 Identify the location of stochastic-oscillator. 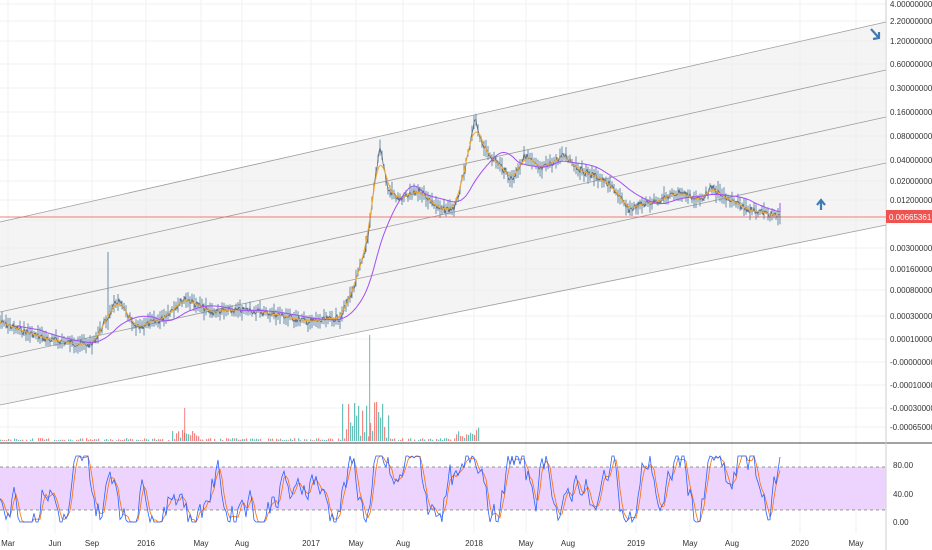
(443, 489).